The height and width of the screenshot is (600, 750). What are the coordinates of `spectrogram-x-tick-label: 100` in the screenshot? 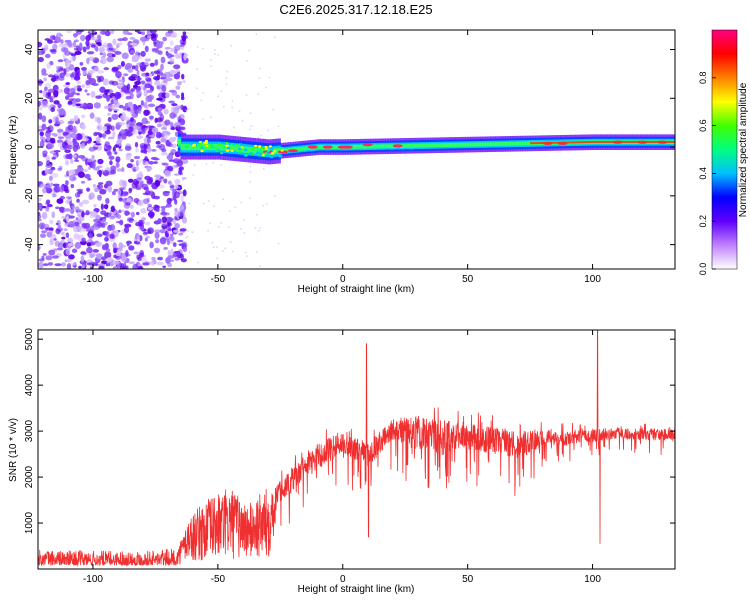 It's located at (592, 279).